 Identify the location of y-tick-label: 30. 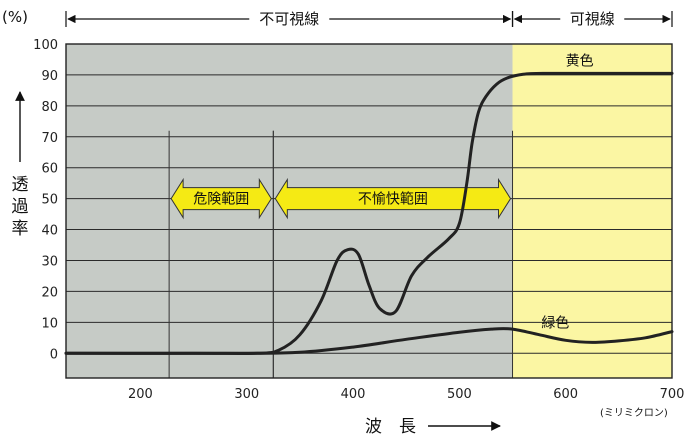
(49, 261).